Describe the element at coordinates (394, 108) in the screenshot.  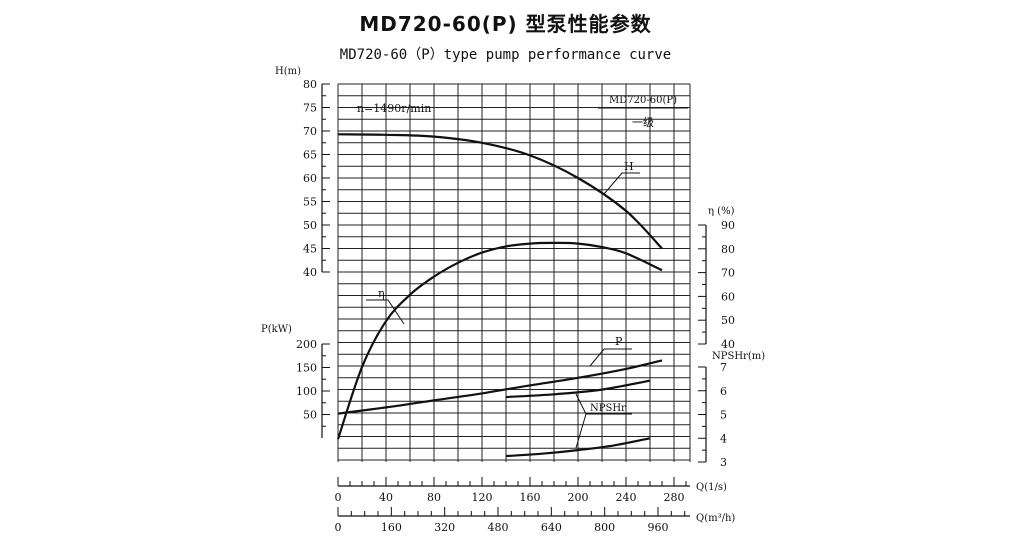
I see `speed-note: n=1490r/min` at that location.